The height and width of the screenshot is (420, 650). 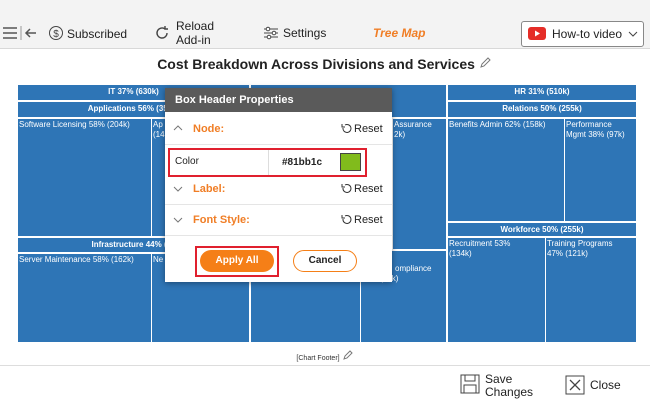 What do you see at coordinates (278, 220) in the screenshot?
I see `font-style-row: Font Style: Reset` at bounding box center [278, 220].